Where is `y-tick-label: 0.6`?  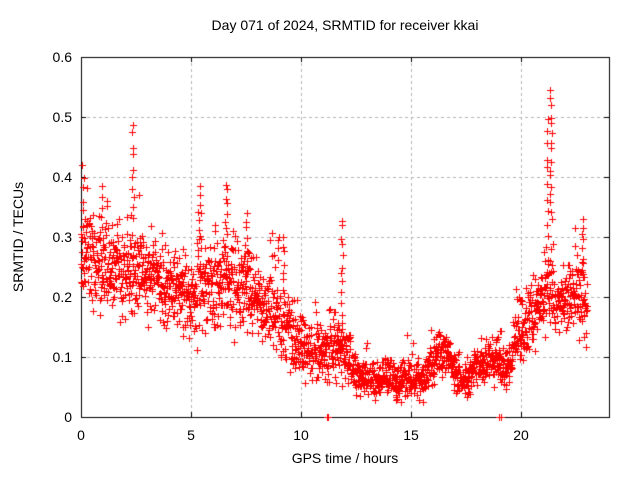
y-tick-label: 0.6 is located at coordinates (62, 57).